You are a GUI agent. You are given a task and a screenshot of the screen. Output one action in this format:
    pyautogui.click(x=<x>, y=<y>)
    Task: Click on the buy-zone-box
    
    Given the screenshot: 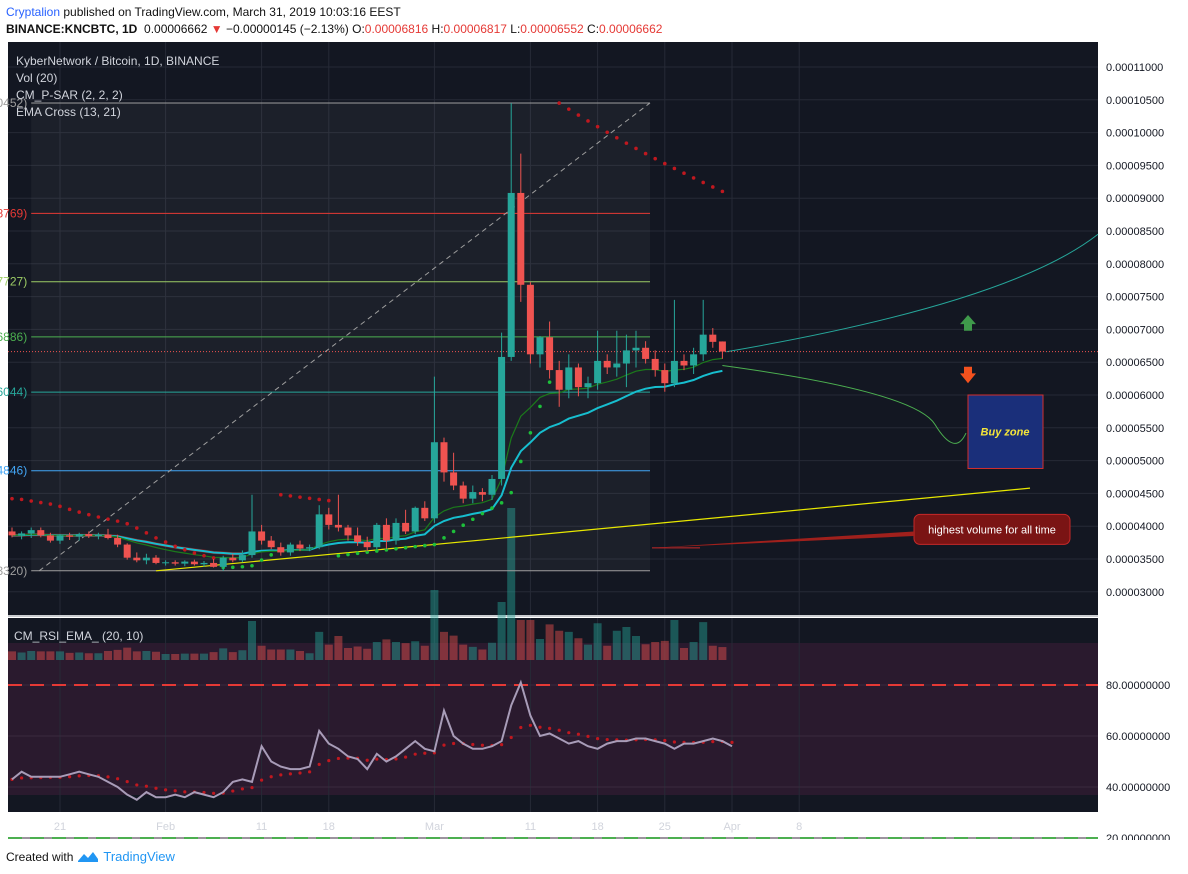 What is the action you would take?
    pyautogui.click(x=1005, y=431)
    